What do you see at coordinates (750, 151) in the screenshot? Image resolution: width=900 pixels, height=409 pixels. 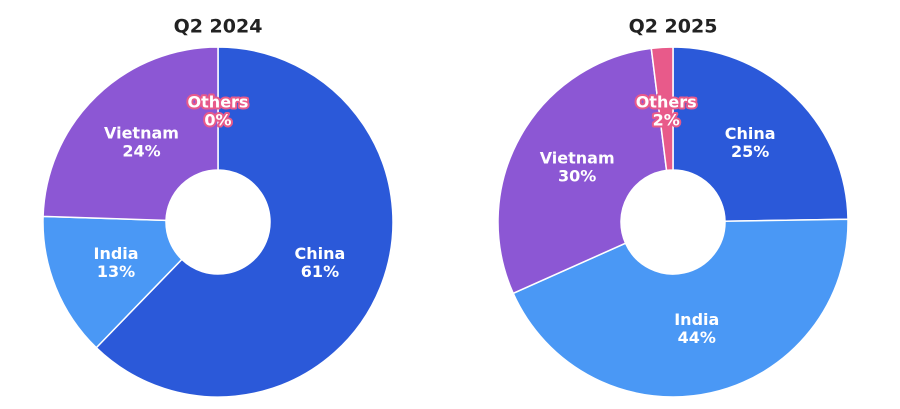 I see `value-label: 25%` at bounding box center [750, 151].